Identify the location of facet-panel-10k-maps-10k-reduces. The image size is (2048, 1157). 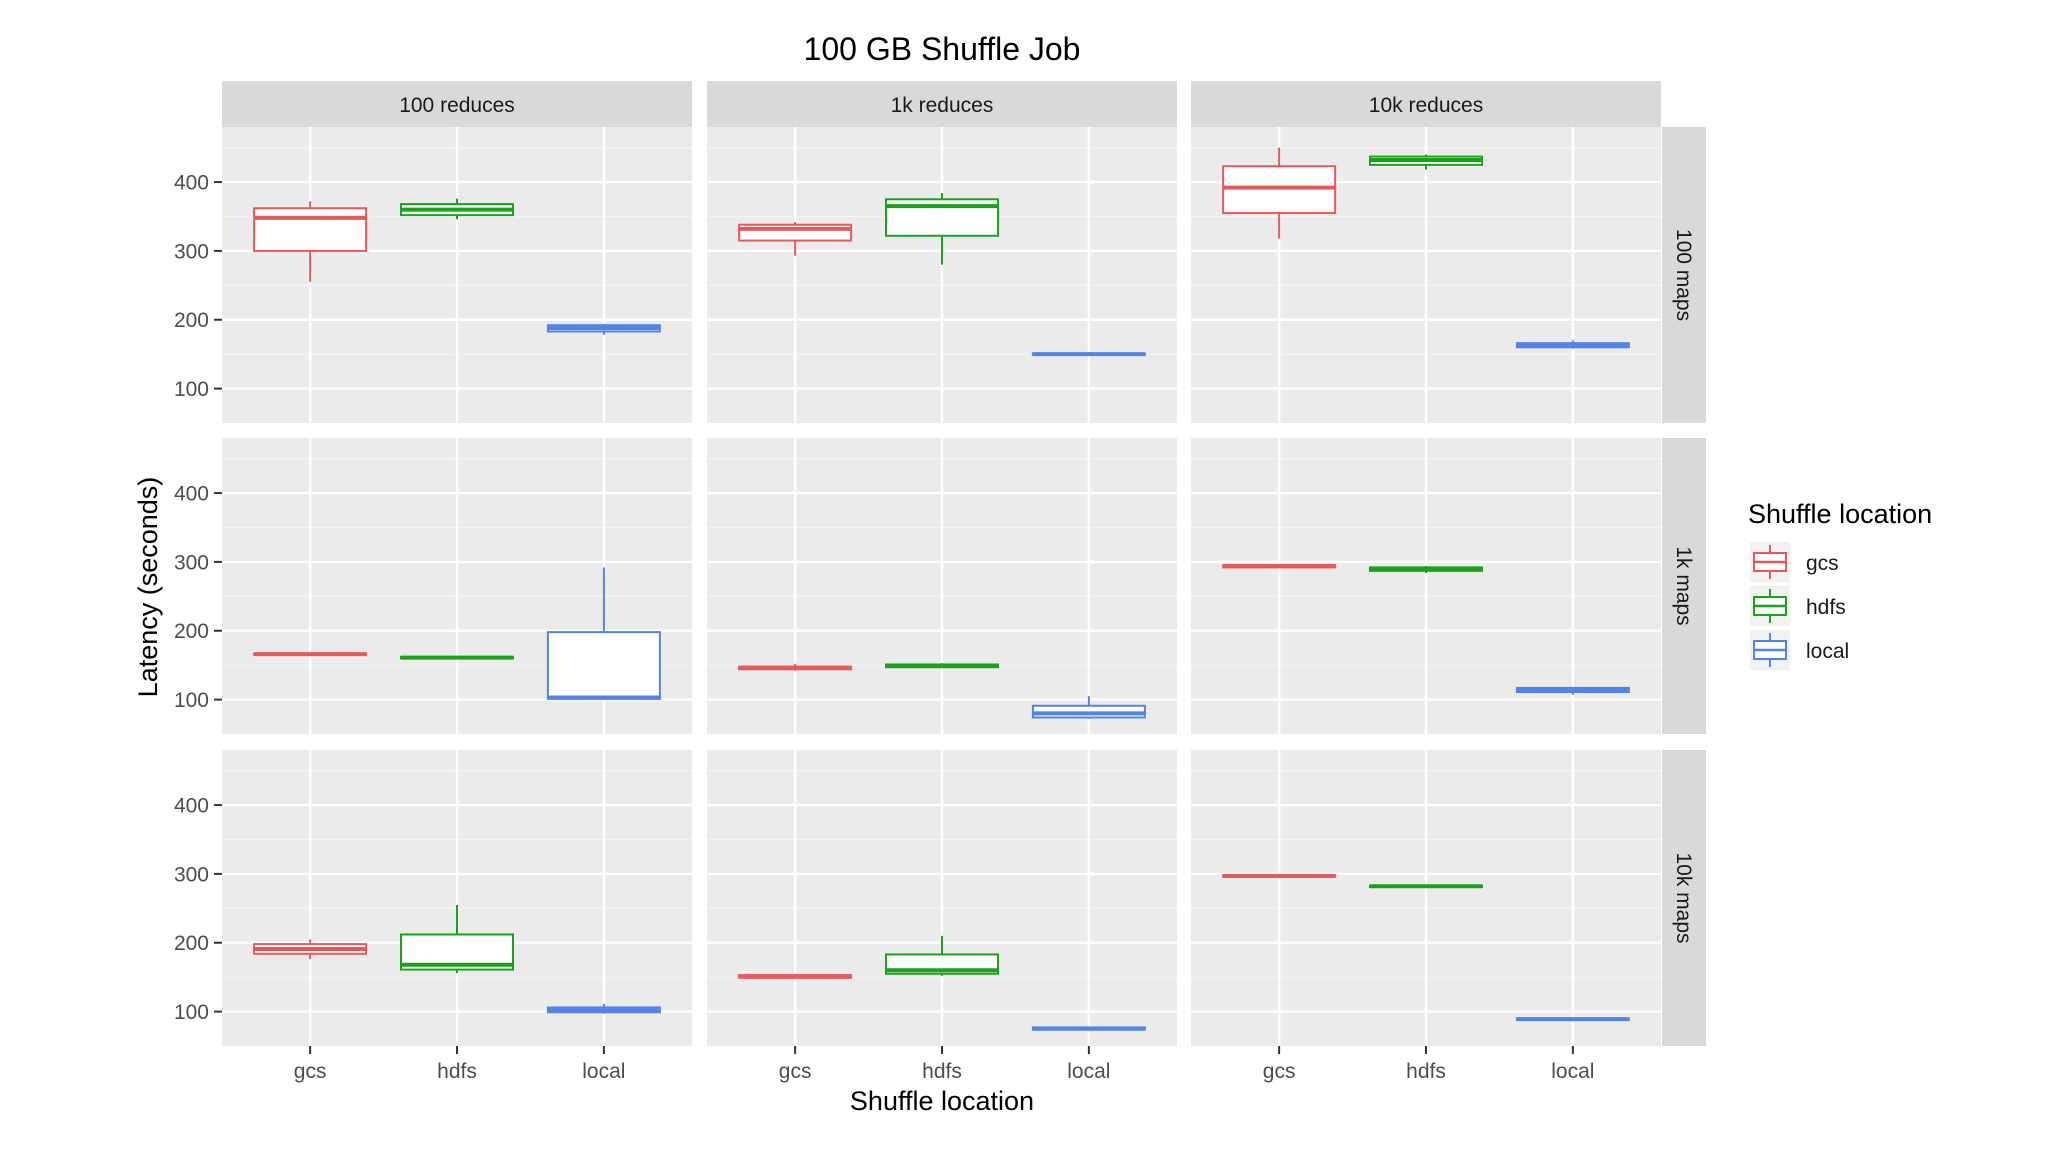
(1426, 898).